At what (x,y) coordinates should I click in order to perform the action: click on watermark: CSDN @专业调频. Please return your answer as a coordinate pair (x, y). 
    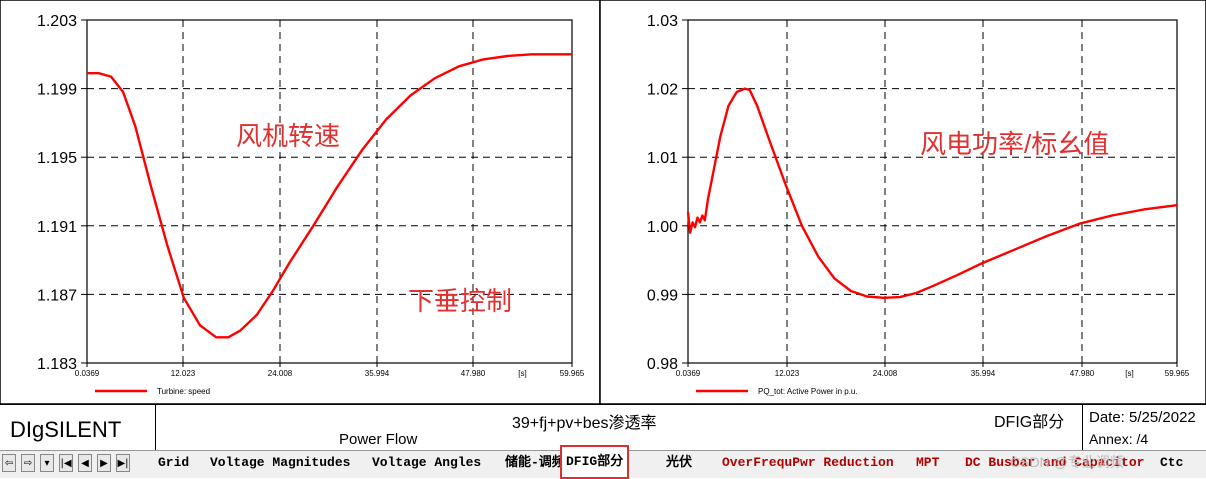
    Looking at the image, I should click on (1067, 462).